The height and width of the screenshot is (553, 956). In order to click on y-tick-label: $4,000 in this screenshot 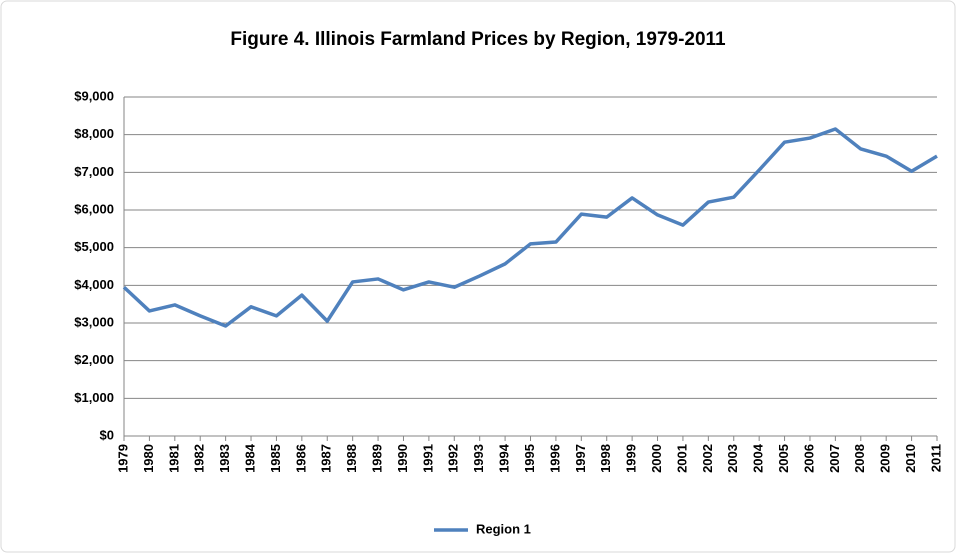, I will do `click(94, 284)`.